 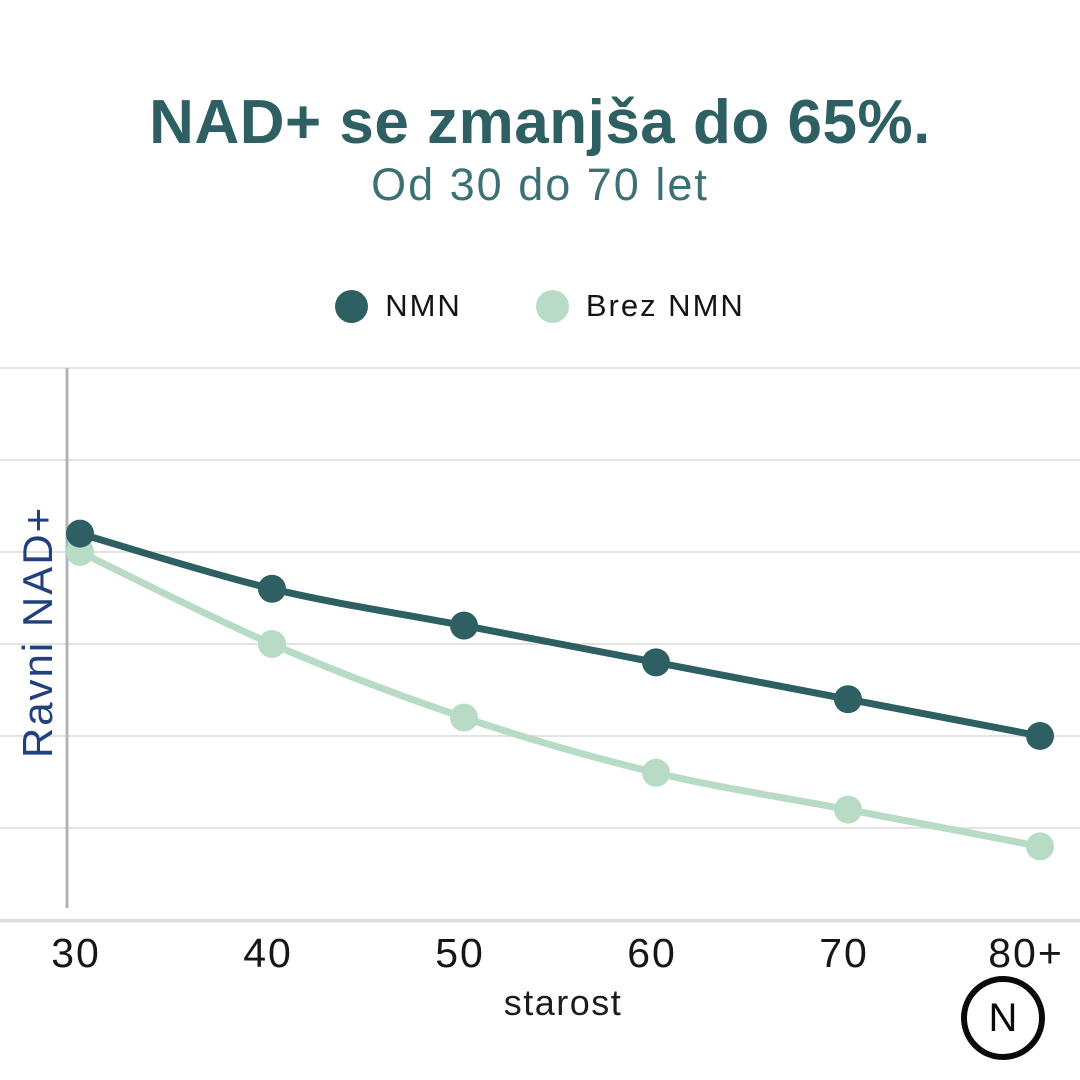 What do you see at coordinates (1026, 953) in the screenshot?
I see `x-tick-label: 80+` at bounding box center [1026, 953].